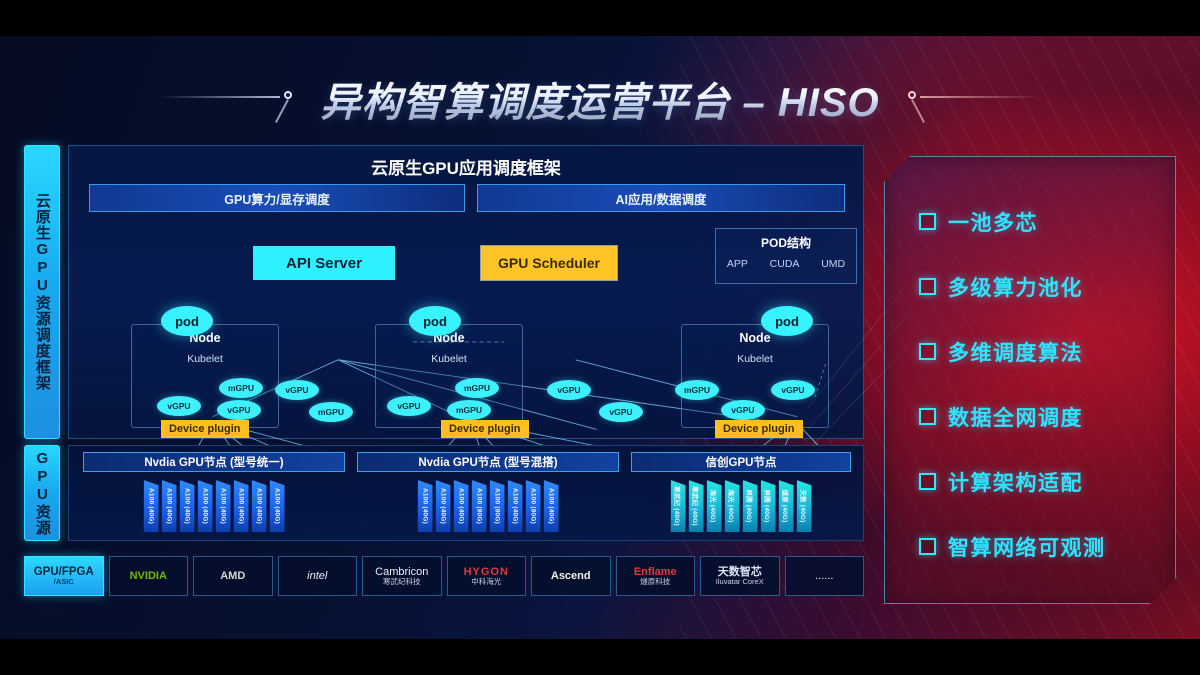 The image size is (1200, 675). What do you see at coordinates (42, 292) in the screenshot?
I see `sidebar-item-cloud-native-framework: 云原生GPU资源调度框架` at bounding box center [42, 292].